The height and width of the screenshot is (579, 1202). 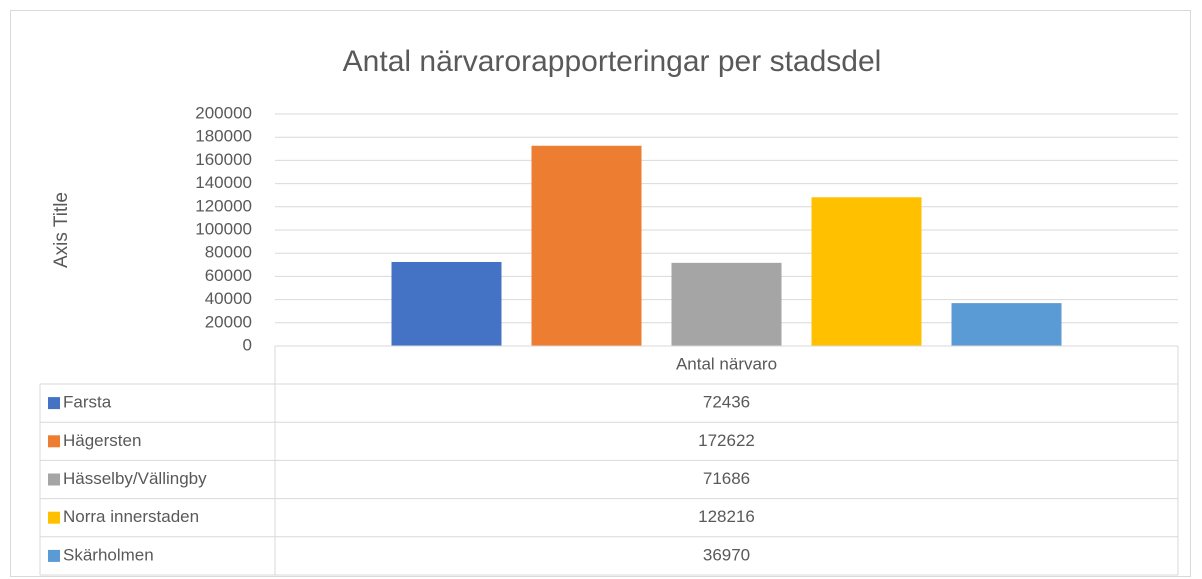 I want to click on table-value: 71686, so click(x=726, y=478).